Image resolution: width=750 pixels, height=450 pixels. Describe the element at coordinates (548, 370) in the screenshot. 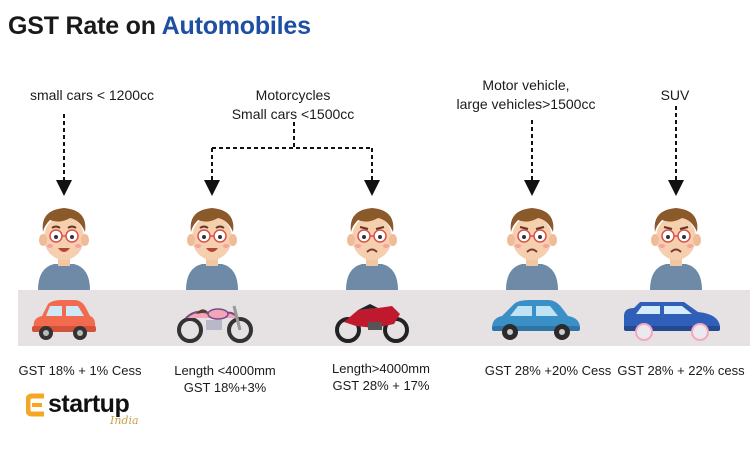

I see `rate-large-vehicles: GST 28% +20% Cess` at that location.